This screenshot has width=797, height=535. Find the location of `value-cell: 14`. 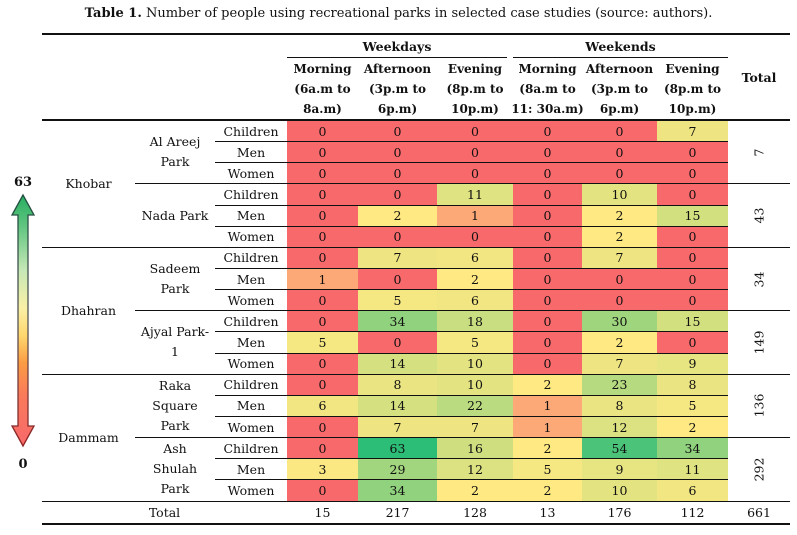

value-cell: 14 is located at coordinates (397, 364).